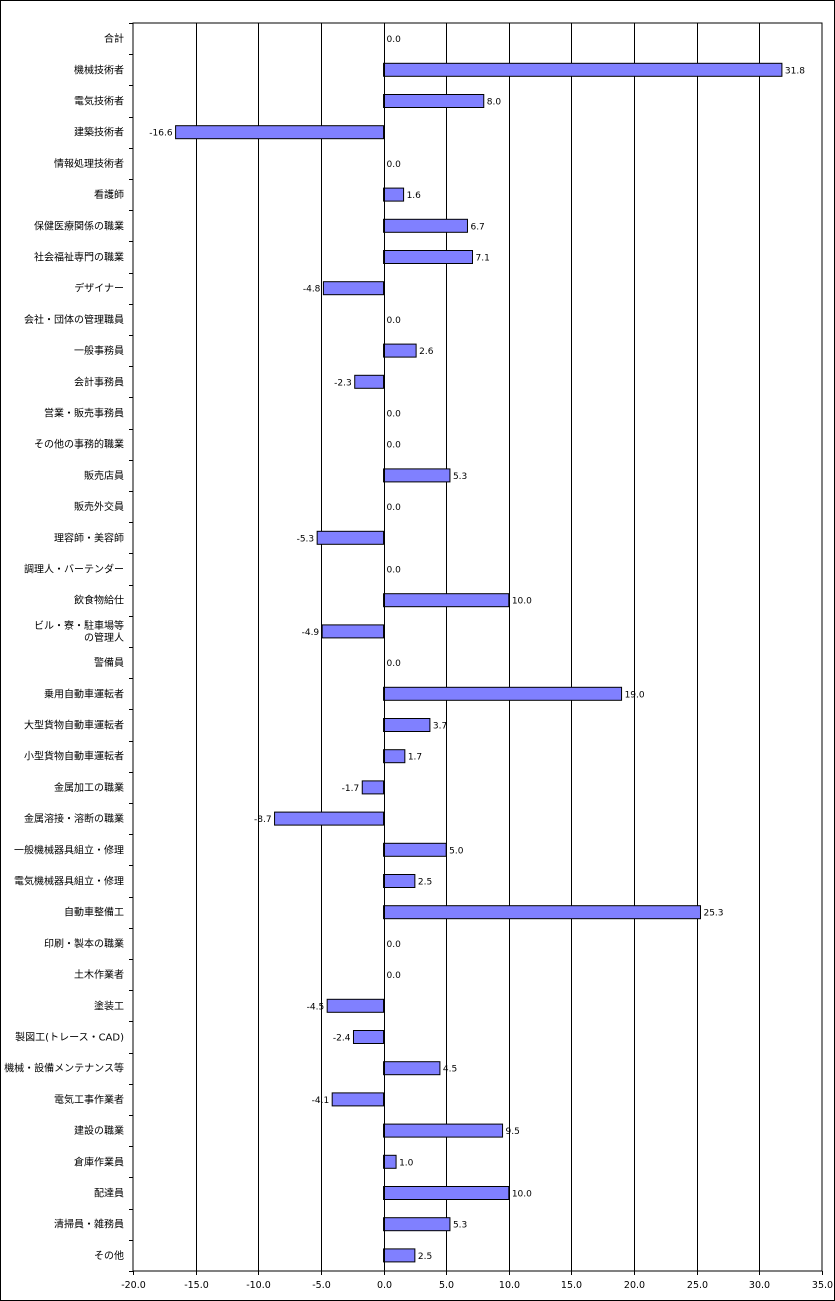  Describe the element at coordinates (321, 1285) in the screenshot. I see `x-tick-label: -5.0` at that location.